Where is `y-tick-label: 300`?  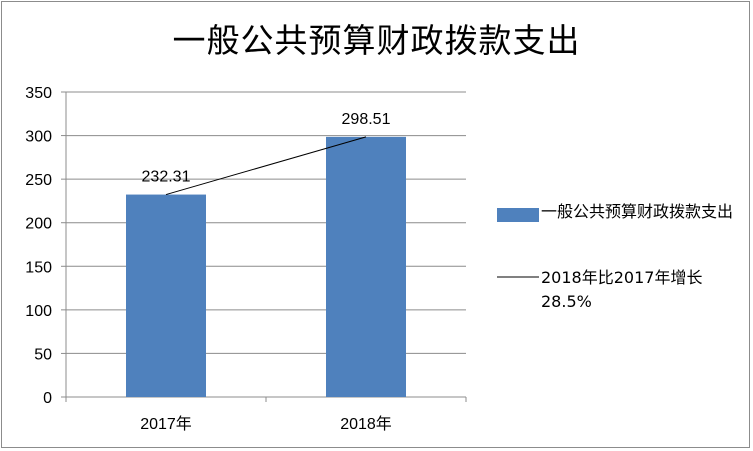
y-tick-label: 300 is located at coordinates (38, 137).